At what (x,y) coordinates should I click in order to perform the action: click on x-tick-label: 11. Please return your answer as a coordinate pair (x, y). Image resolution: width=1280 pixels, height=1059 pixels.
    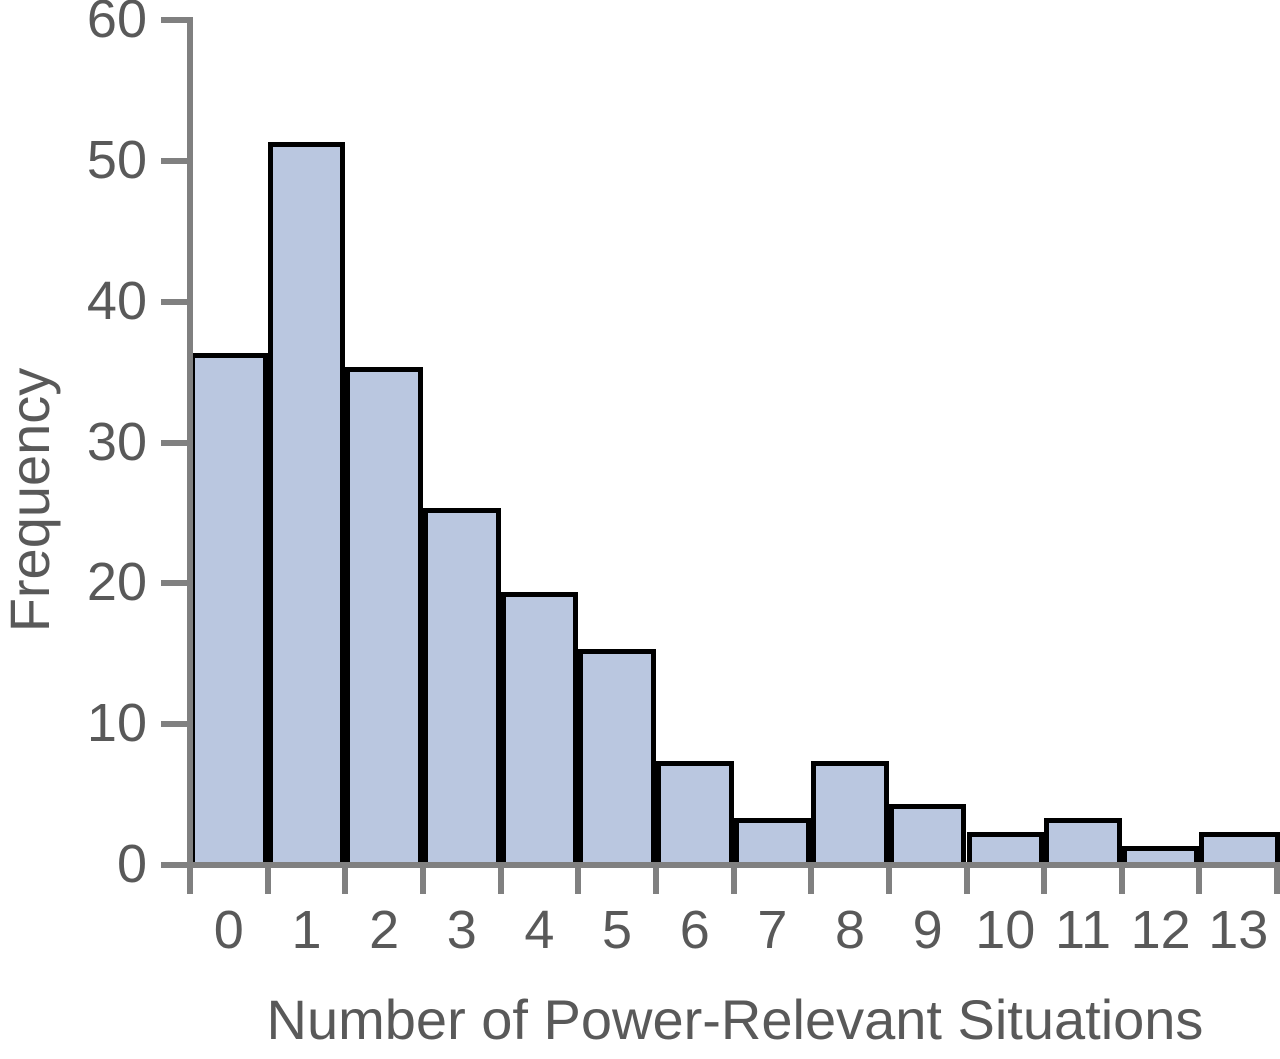
    Looking at the image, I should click on (1082, 930).